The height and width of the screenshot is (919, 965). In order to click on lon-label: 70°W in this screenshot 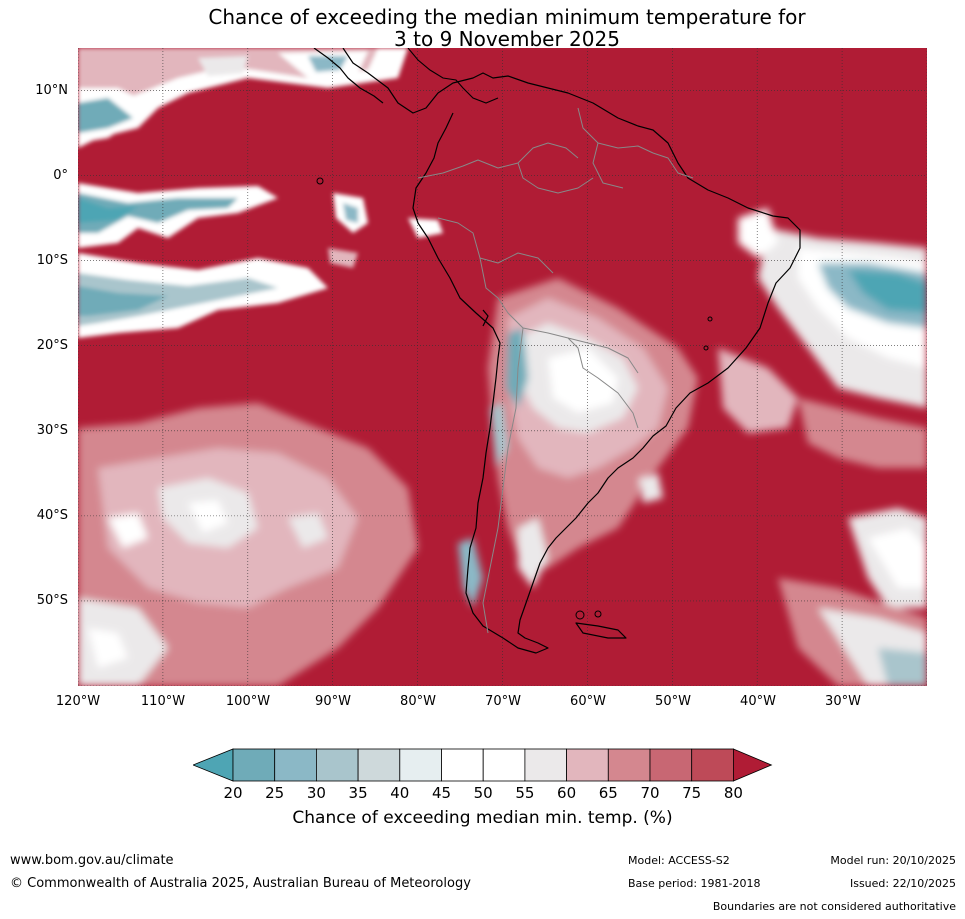, I will do `click(503, 701)`.